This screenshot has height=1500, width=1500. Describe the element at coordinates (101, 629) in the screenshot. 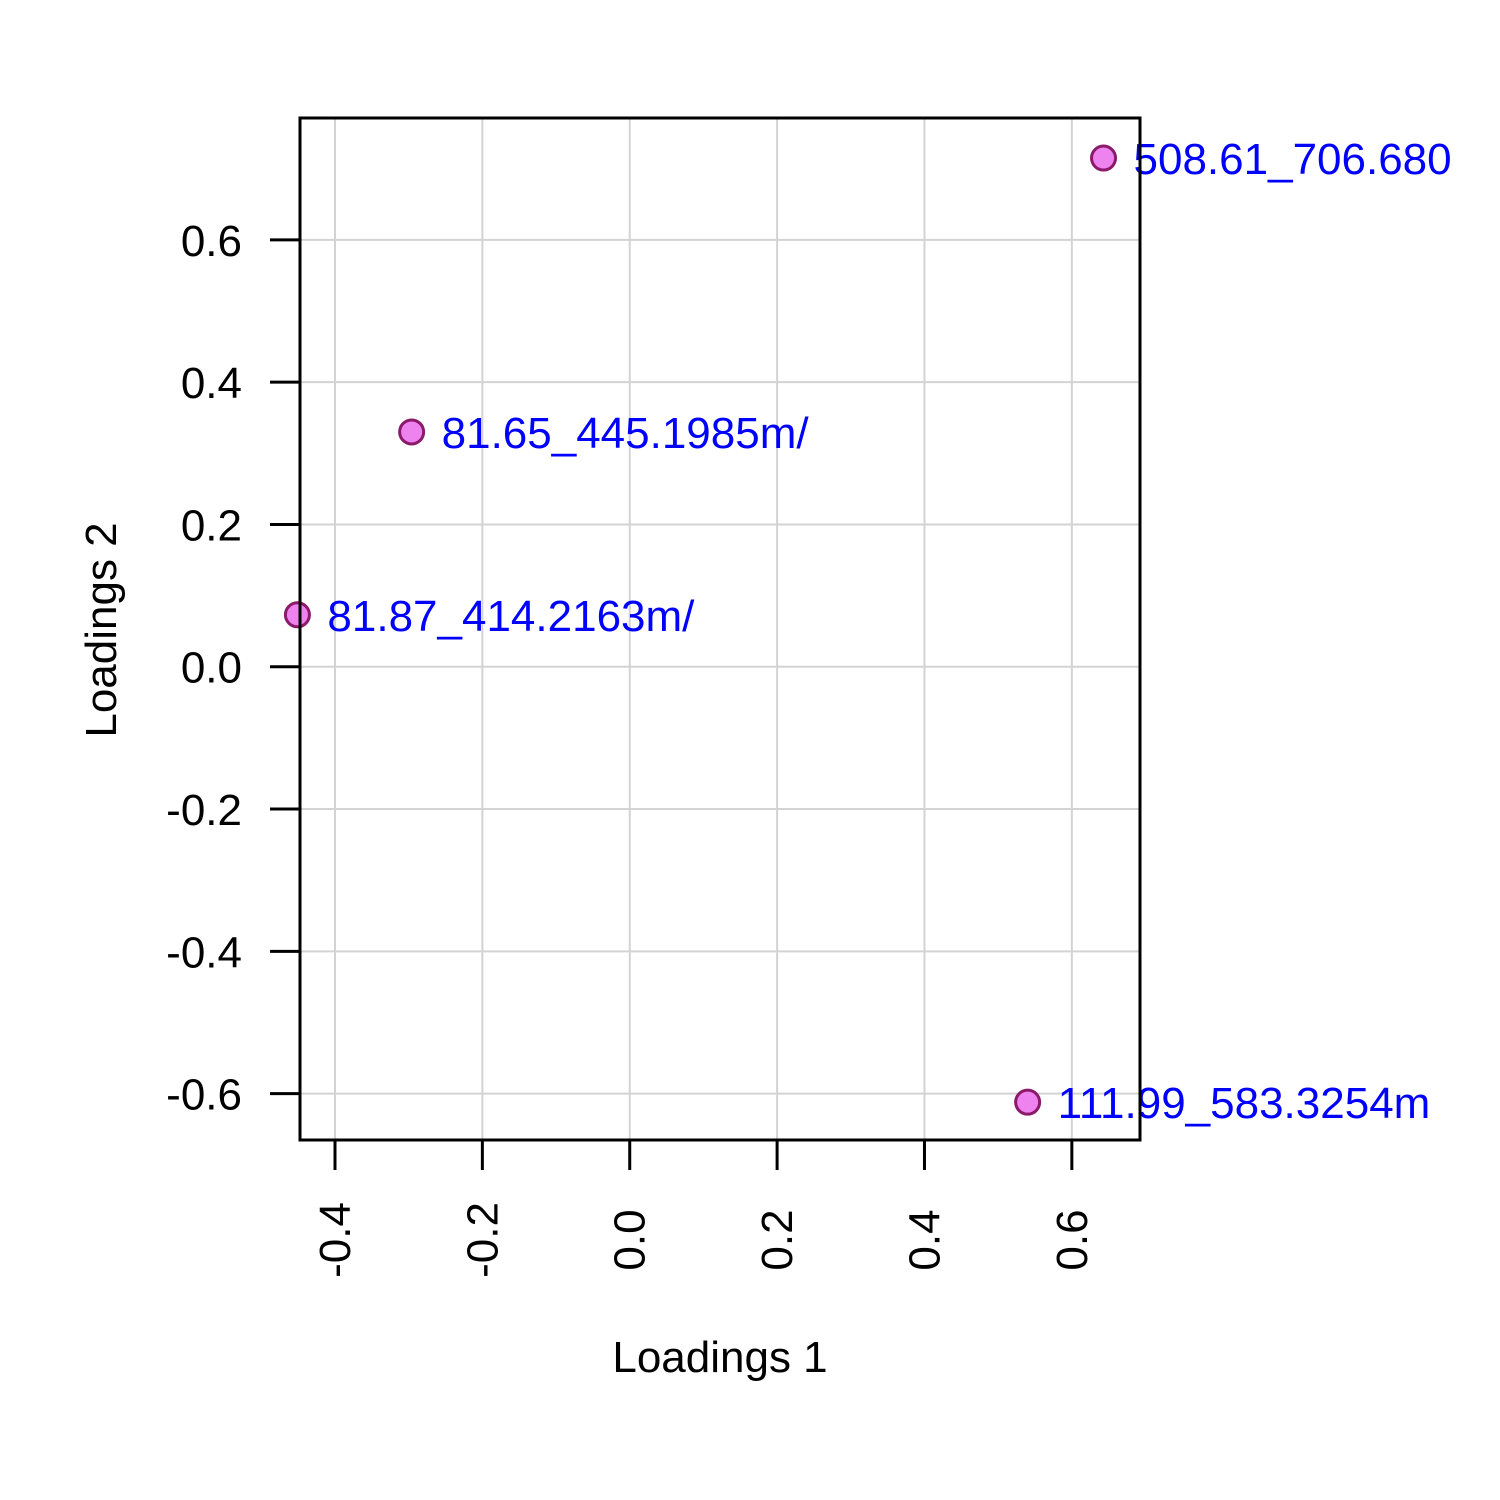

I see `y-axis-title: Loadings 2` at that location.